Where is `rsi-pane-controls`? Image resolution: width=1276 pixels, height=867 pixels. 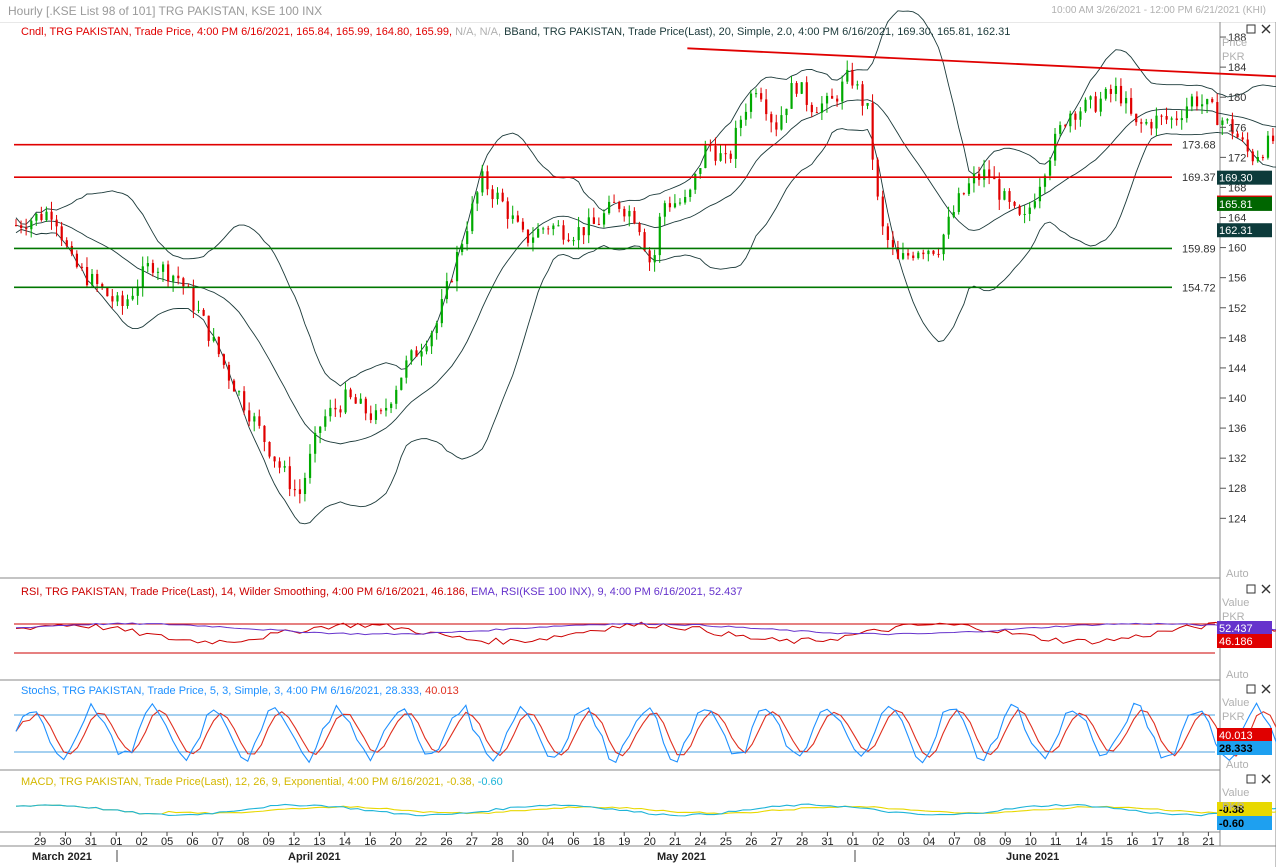 rsi-pane-controls is located at coordinates (1258, 589).